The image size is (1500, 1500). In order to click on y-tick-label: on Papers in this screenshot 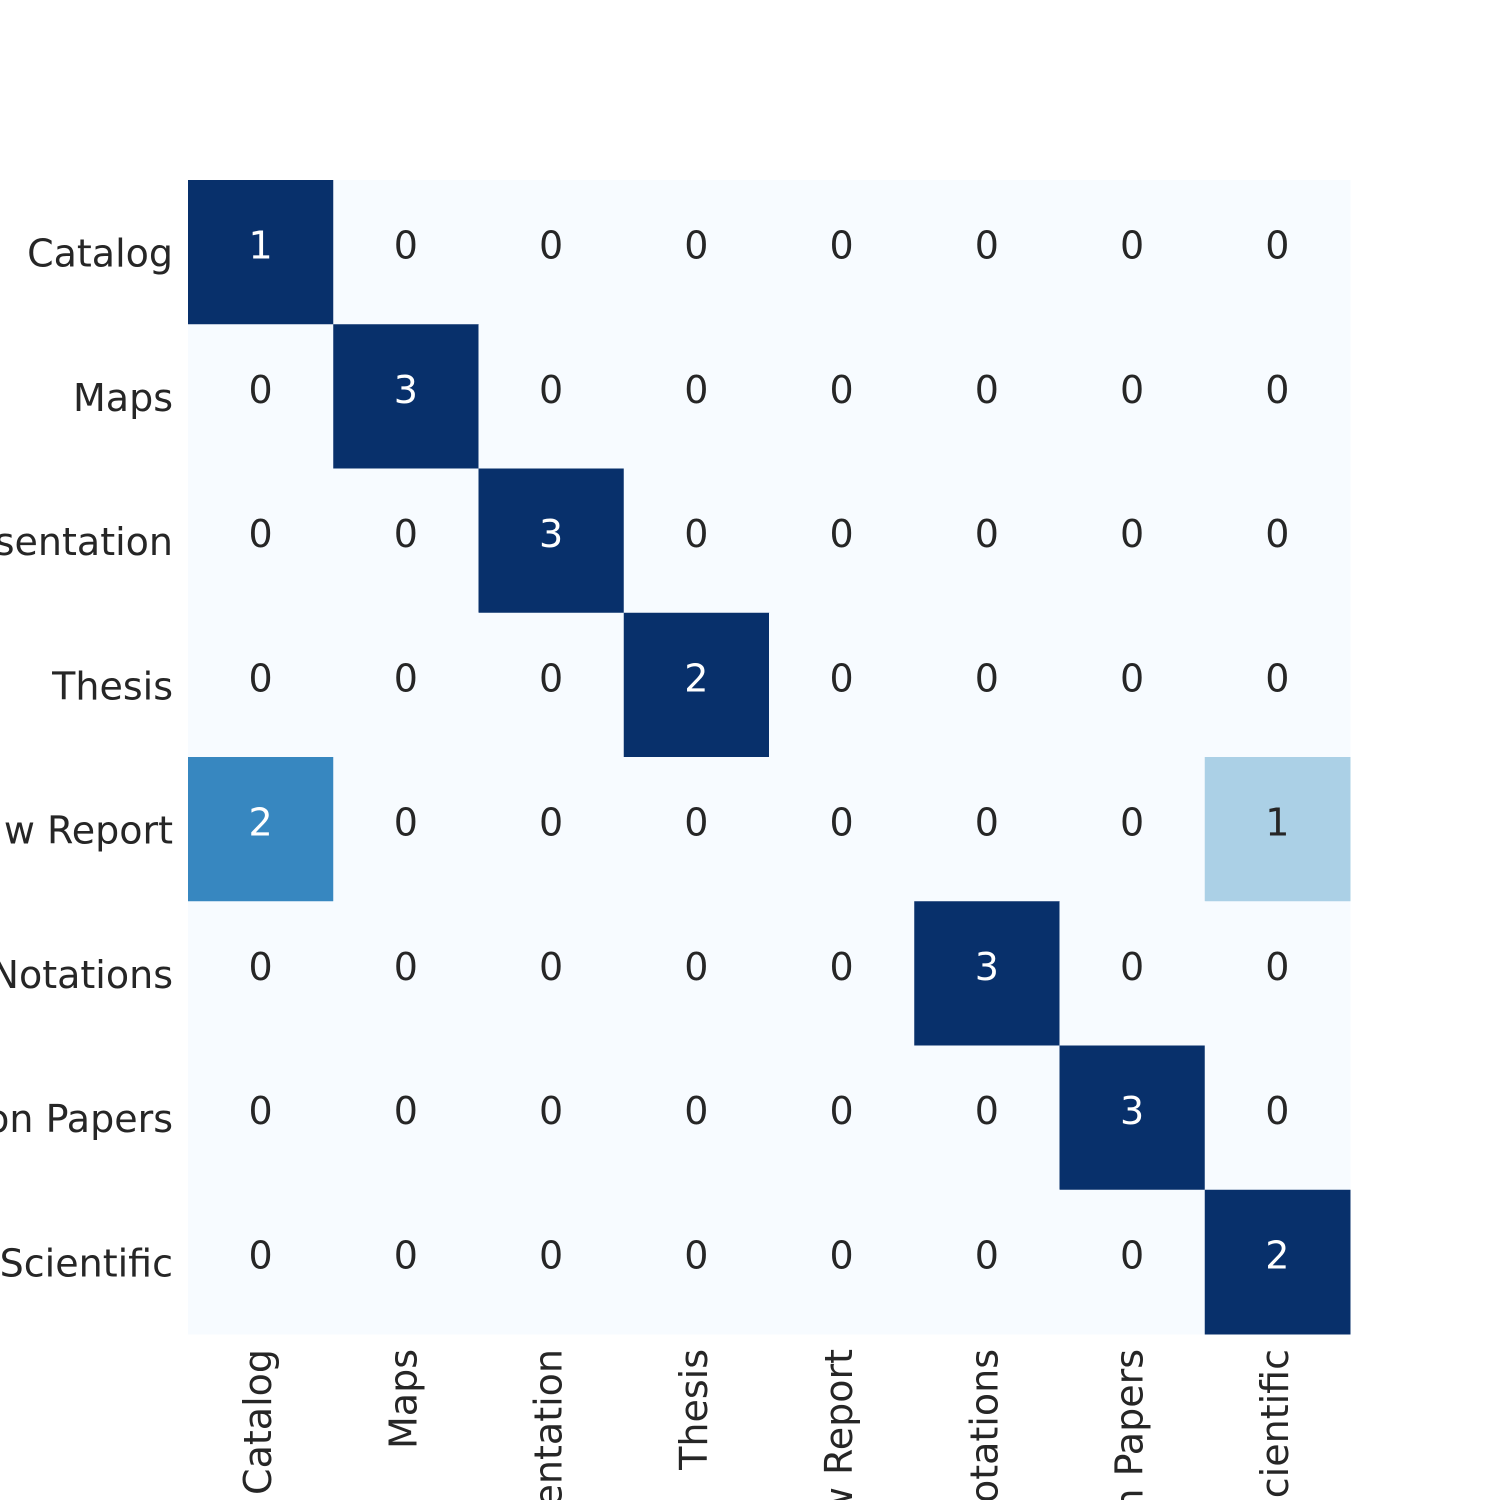, I will do `click(86, 1119)`.